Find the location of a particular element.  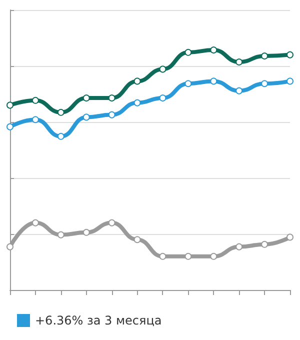

legend-label: +6.36% за 3 месяца is located at coordinates (98, 321).